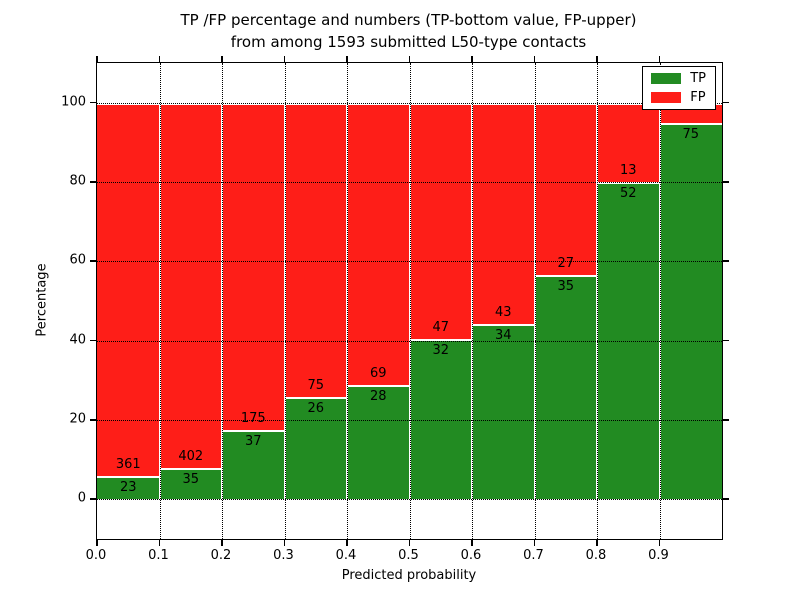 The height and width of the screenshot is (600, 800). Describe the element at coordinates (73, 102) in the screenshot. I see `y-tick-label: 100` at that location.